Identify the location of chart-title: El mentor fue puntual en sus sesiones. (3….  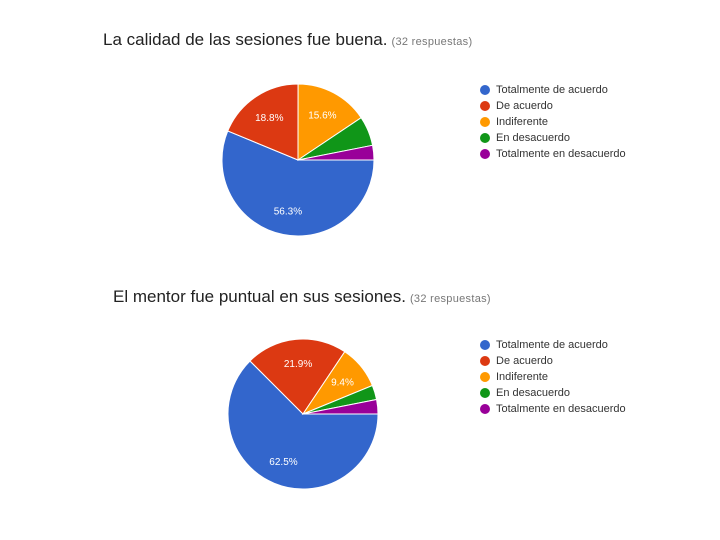
(302, 297).